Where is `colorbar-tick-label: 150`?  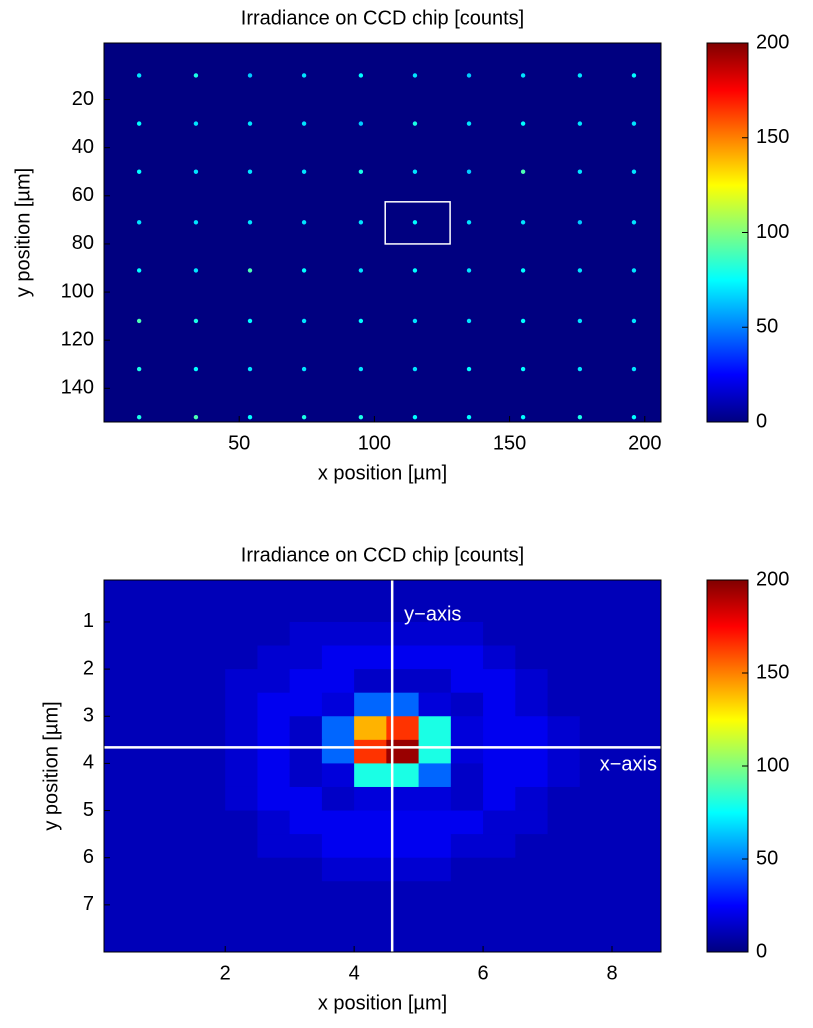
colorbar-tick-label: 150 is located at coordinates (772, 672).